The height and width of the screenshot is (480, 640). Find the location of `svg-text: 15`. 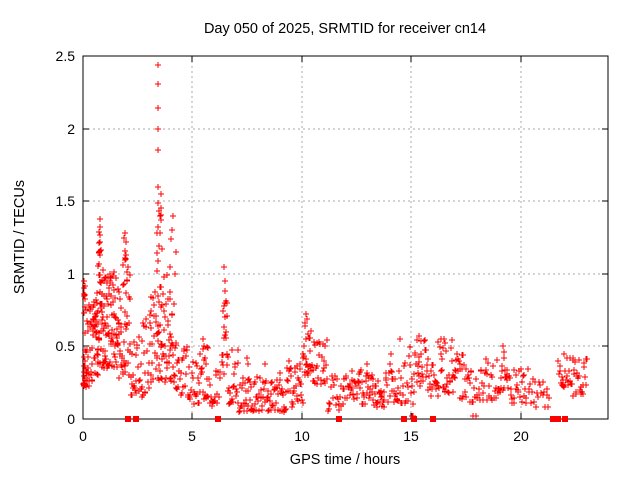

svg-text: 15 is located at coordinates (411, 436).